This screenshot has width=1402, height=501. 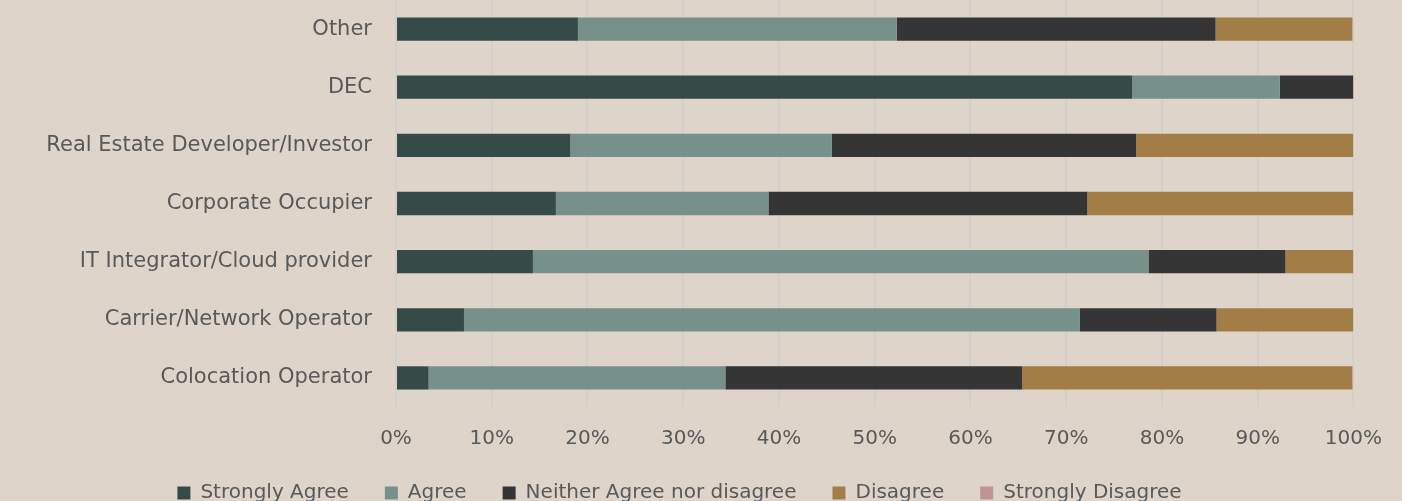 What do you see at coordinates (342, 27) in the screenshot?
I see `y-tick-label: Other` at bounding box center [342, 27].